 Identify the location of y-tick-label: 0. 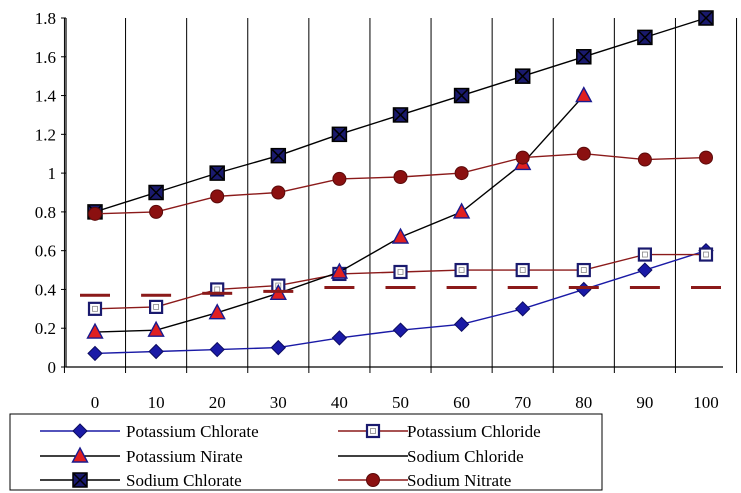
(52, 367).